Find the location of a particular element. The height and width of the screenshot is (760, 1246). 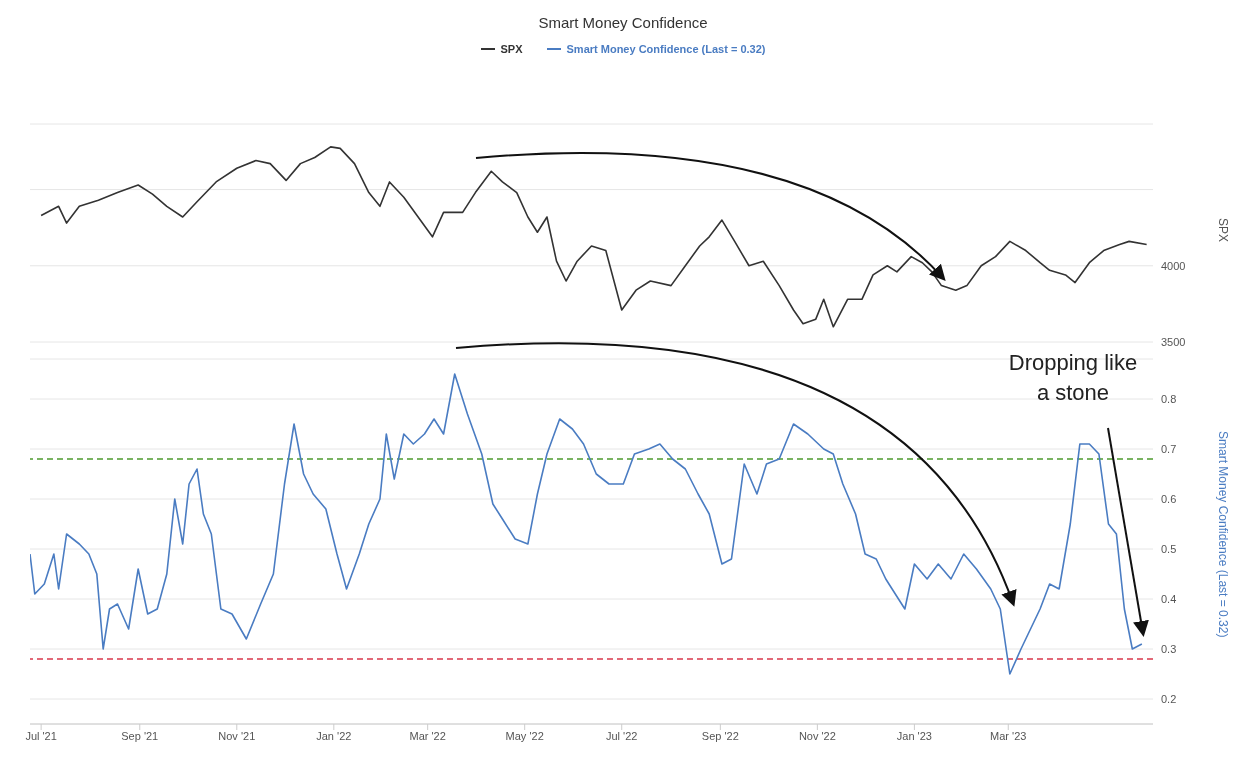

x-tick-label: Mar '22 is located at coordinates (427, 735).